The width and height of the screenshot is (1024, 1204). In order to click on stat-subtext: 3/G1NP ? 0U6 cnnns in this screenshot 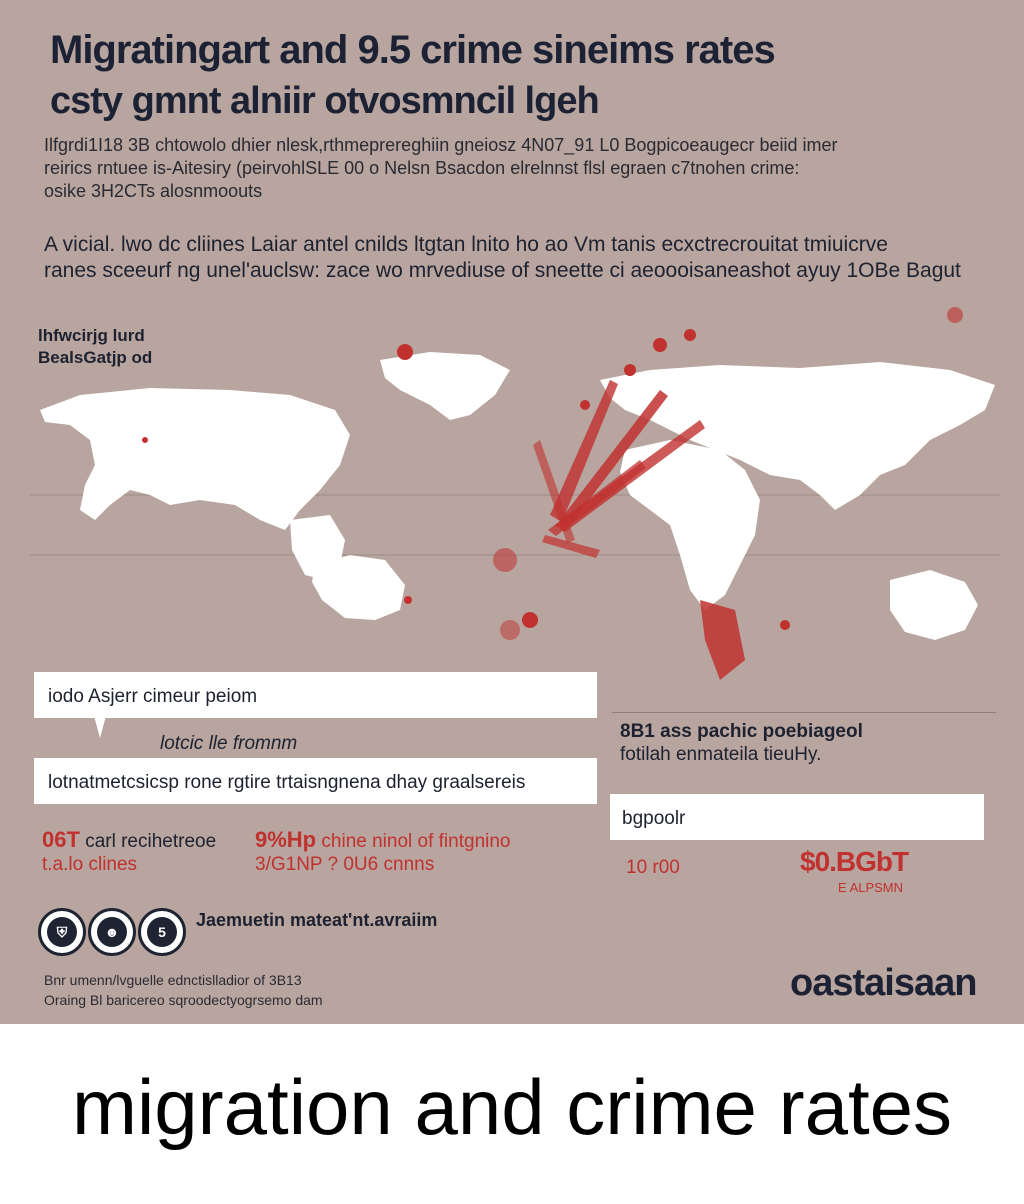, I will do `click(345, 864)`.